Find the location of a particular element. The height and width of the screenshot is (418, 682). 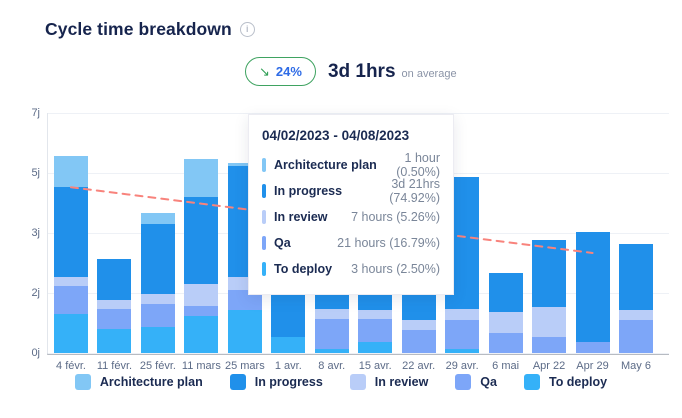

legend-label: Qa is located at coordinates (488, 382).